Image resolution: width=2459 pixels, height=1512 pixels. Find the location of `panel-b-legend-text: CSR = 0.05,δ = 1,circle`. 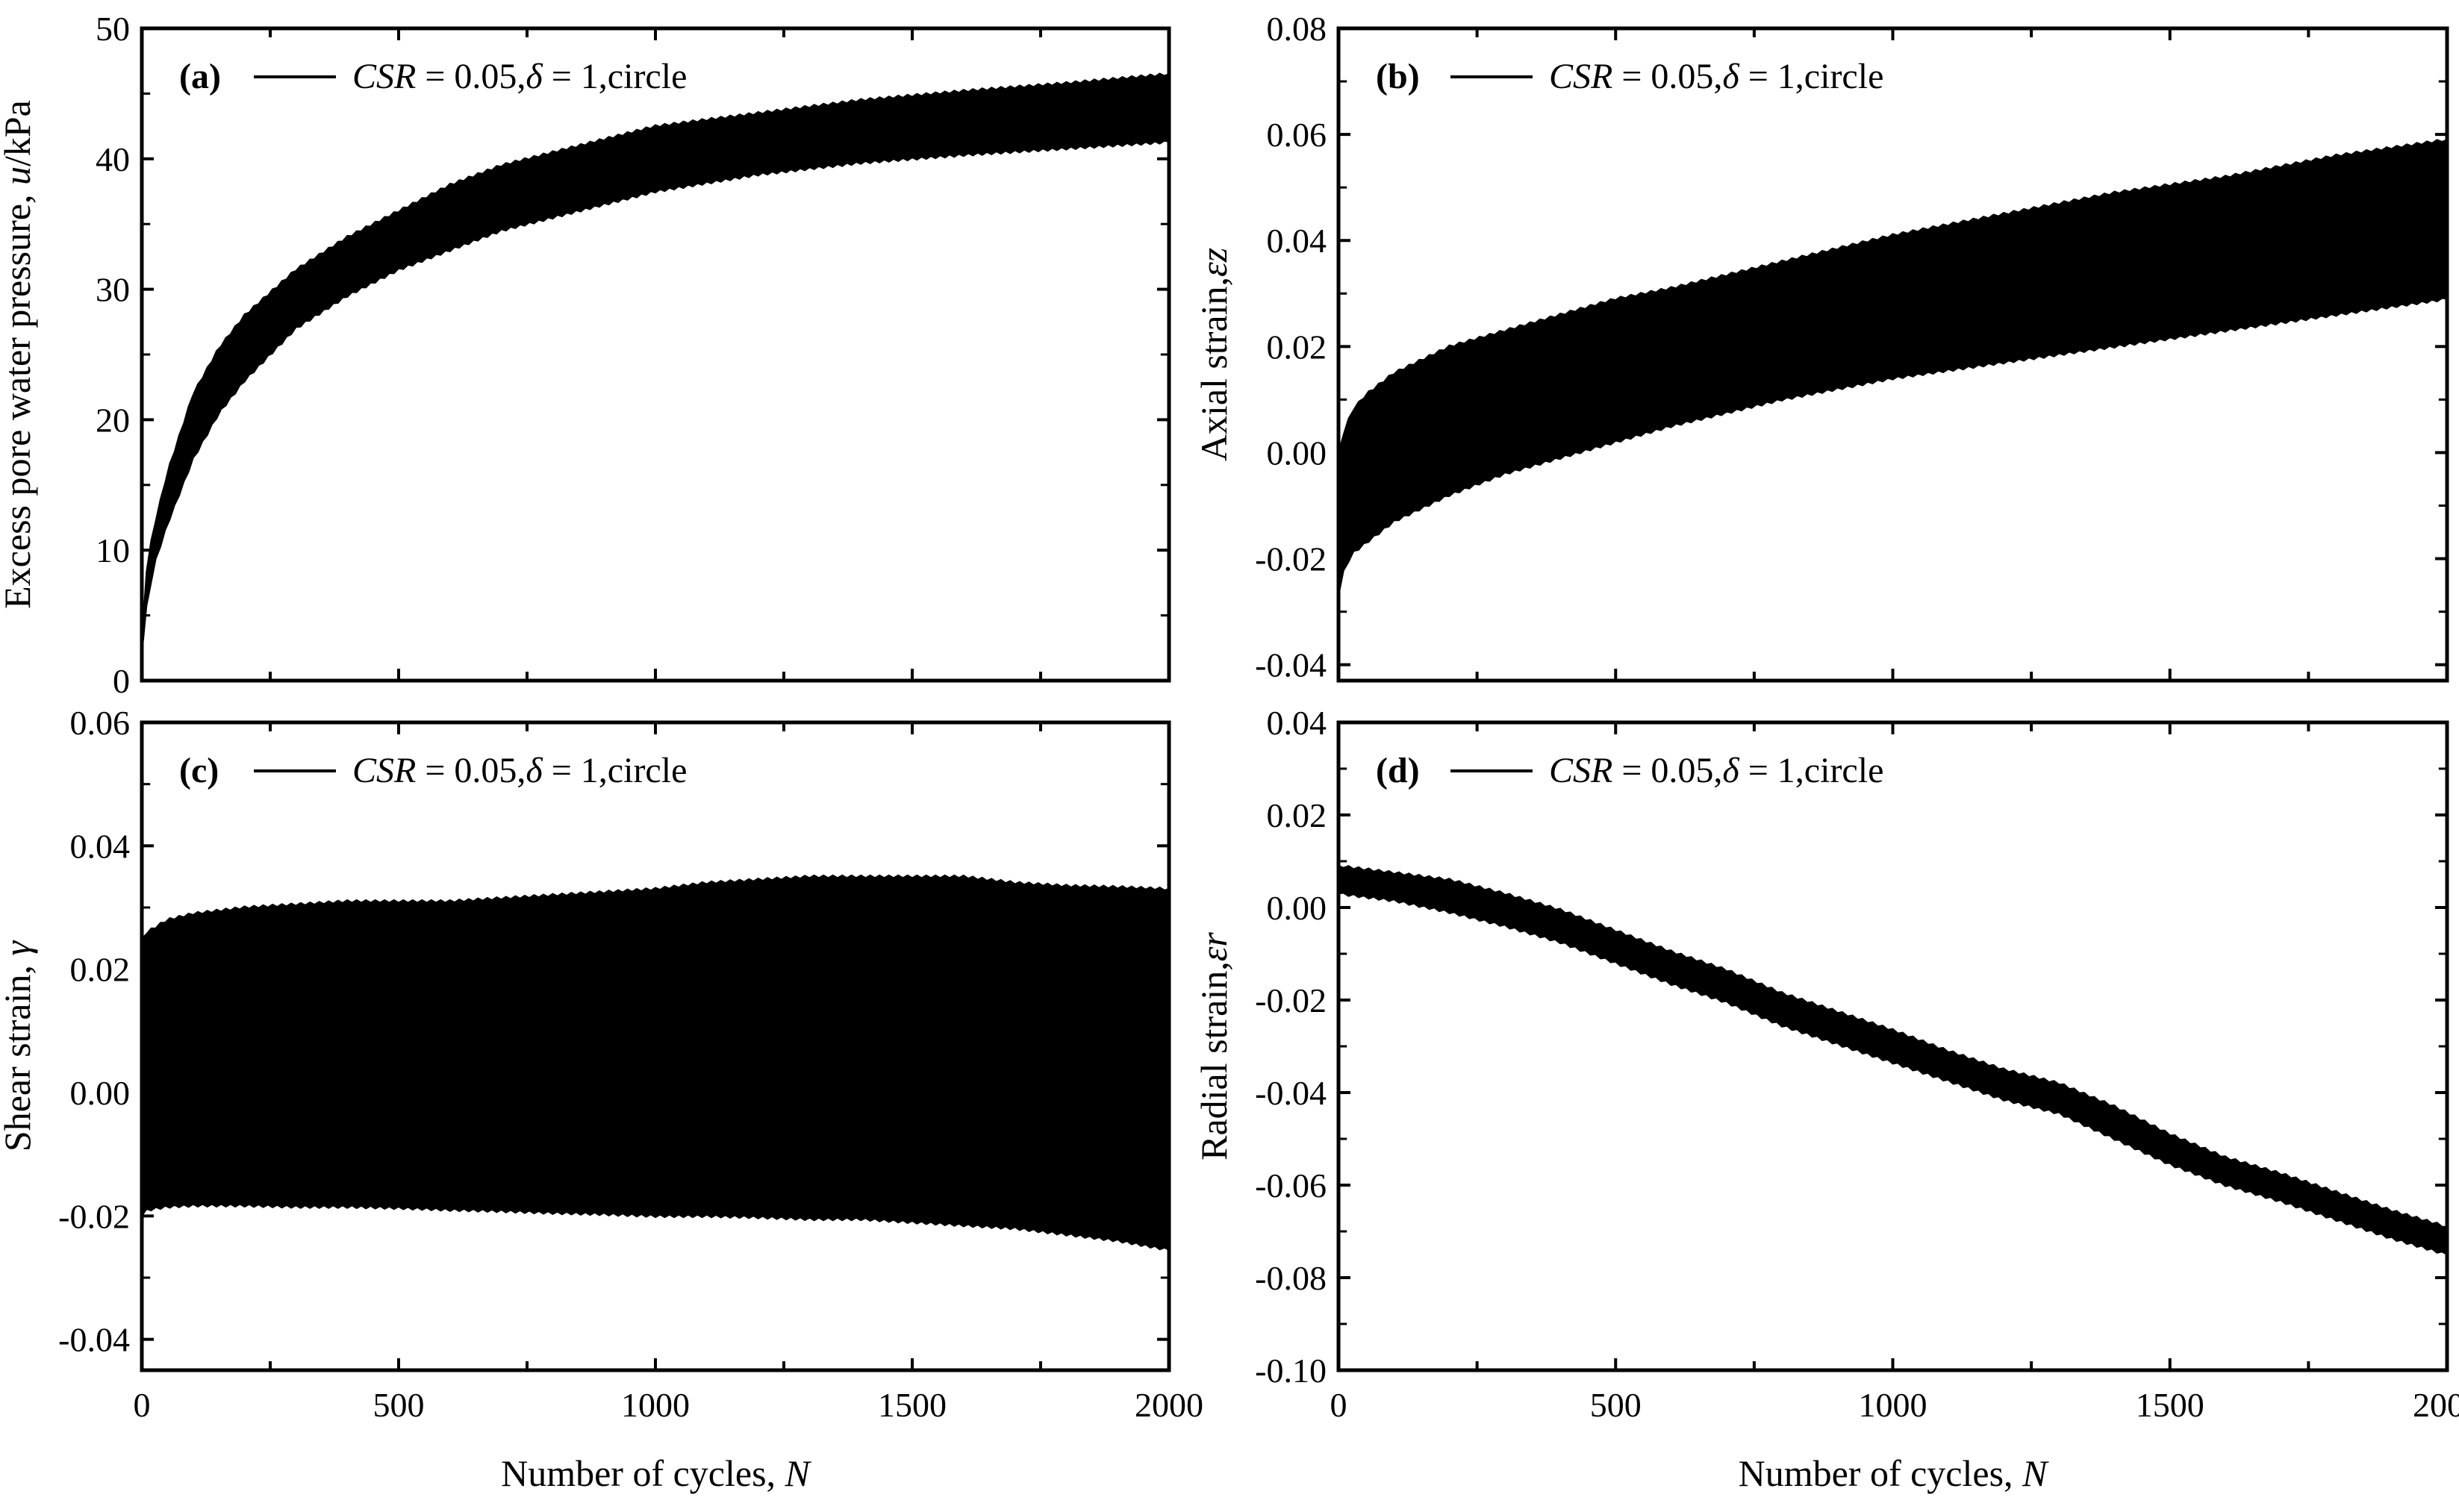

panel-b-legend-text: CSR = 0.05,δ = 1,circle is located at coordinates (1716, 76).